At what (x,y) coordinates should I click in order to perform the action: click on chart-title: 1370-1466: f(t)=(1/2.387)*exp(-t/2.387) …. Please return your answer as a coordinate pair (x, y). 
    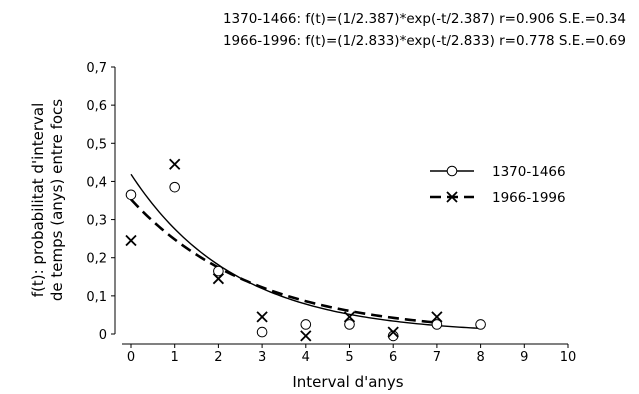
    Looking at the image, I should click on (424, 30).